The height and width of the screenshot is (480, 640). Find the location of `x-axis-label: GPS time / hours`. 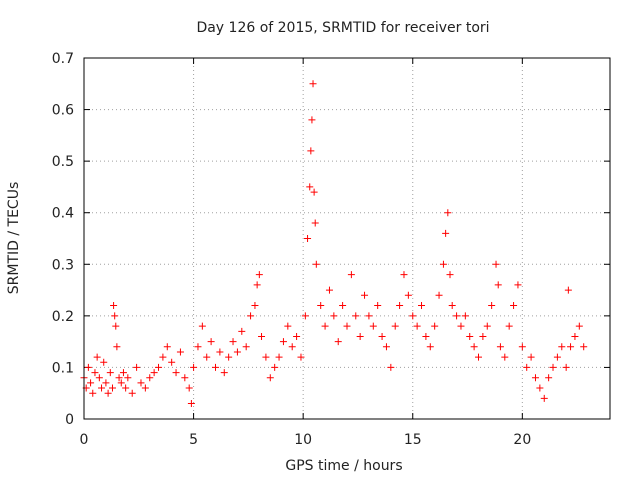

x-axis-label: GPS time / hours is located at coordinates (343, 466).